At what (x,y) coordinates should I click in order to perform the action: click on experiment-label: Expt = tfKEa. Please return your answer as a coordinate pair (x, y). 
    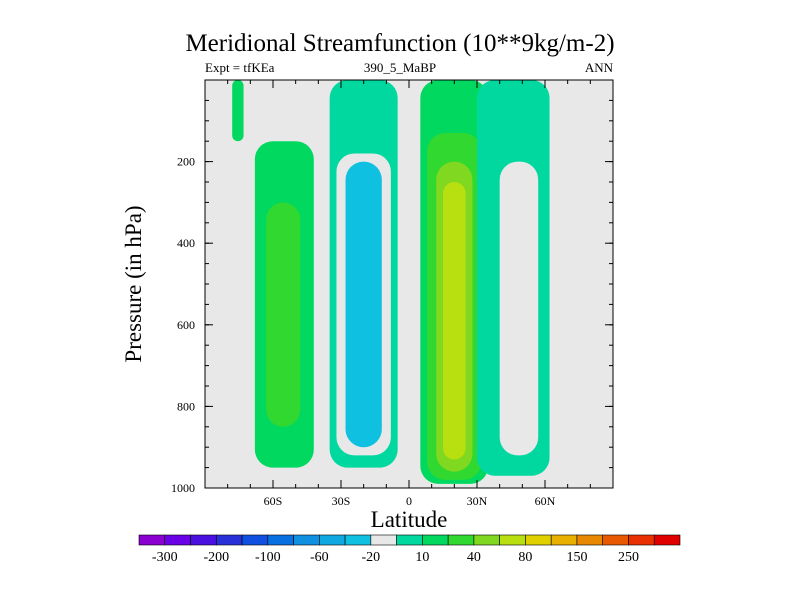
    Looking at the image, I should click on (240, 67).